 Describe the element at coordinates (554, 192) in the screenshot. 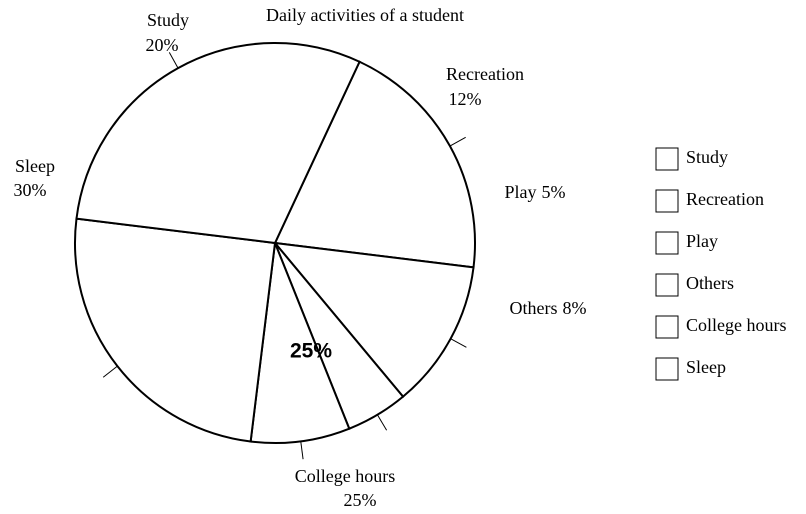

I see `value-label: 5%` at that location.